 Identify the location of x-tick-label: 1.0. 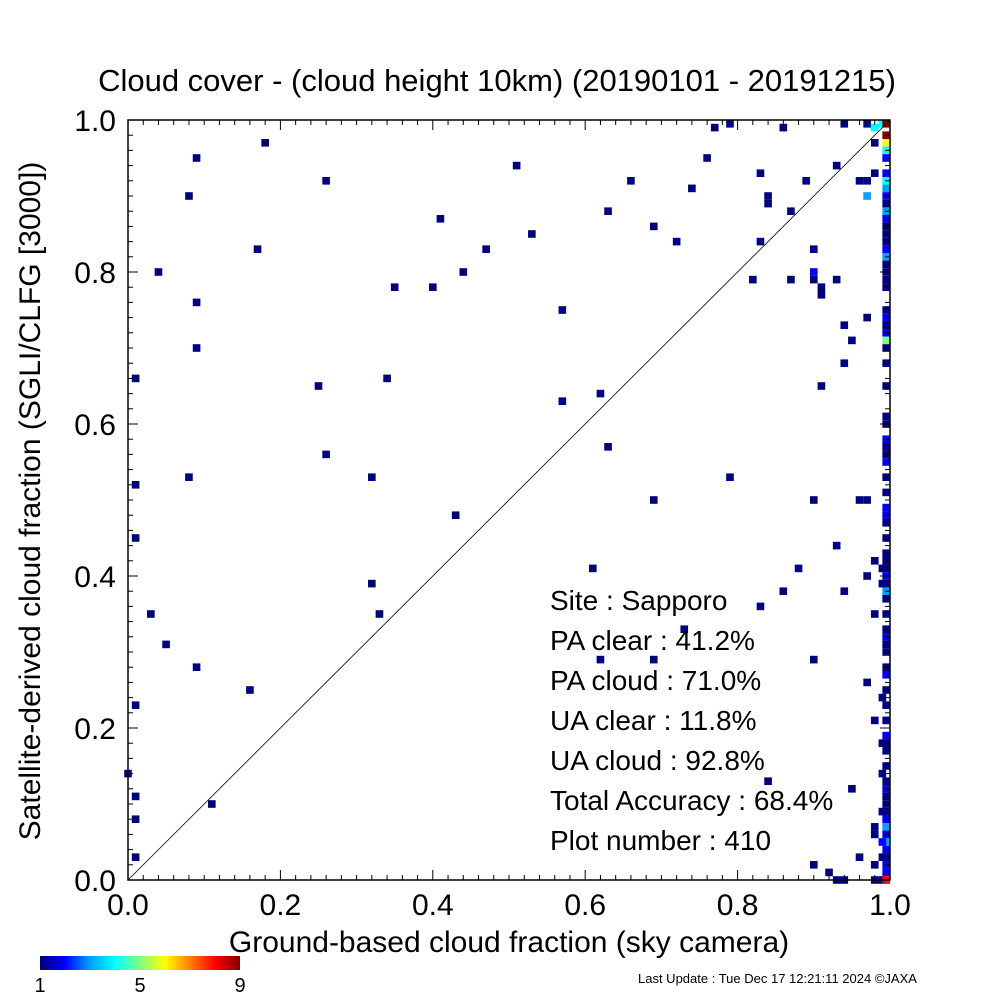
(890, 905).